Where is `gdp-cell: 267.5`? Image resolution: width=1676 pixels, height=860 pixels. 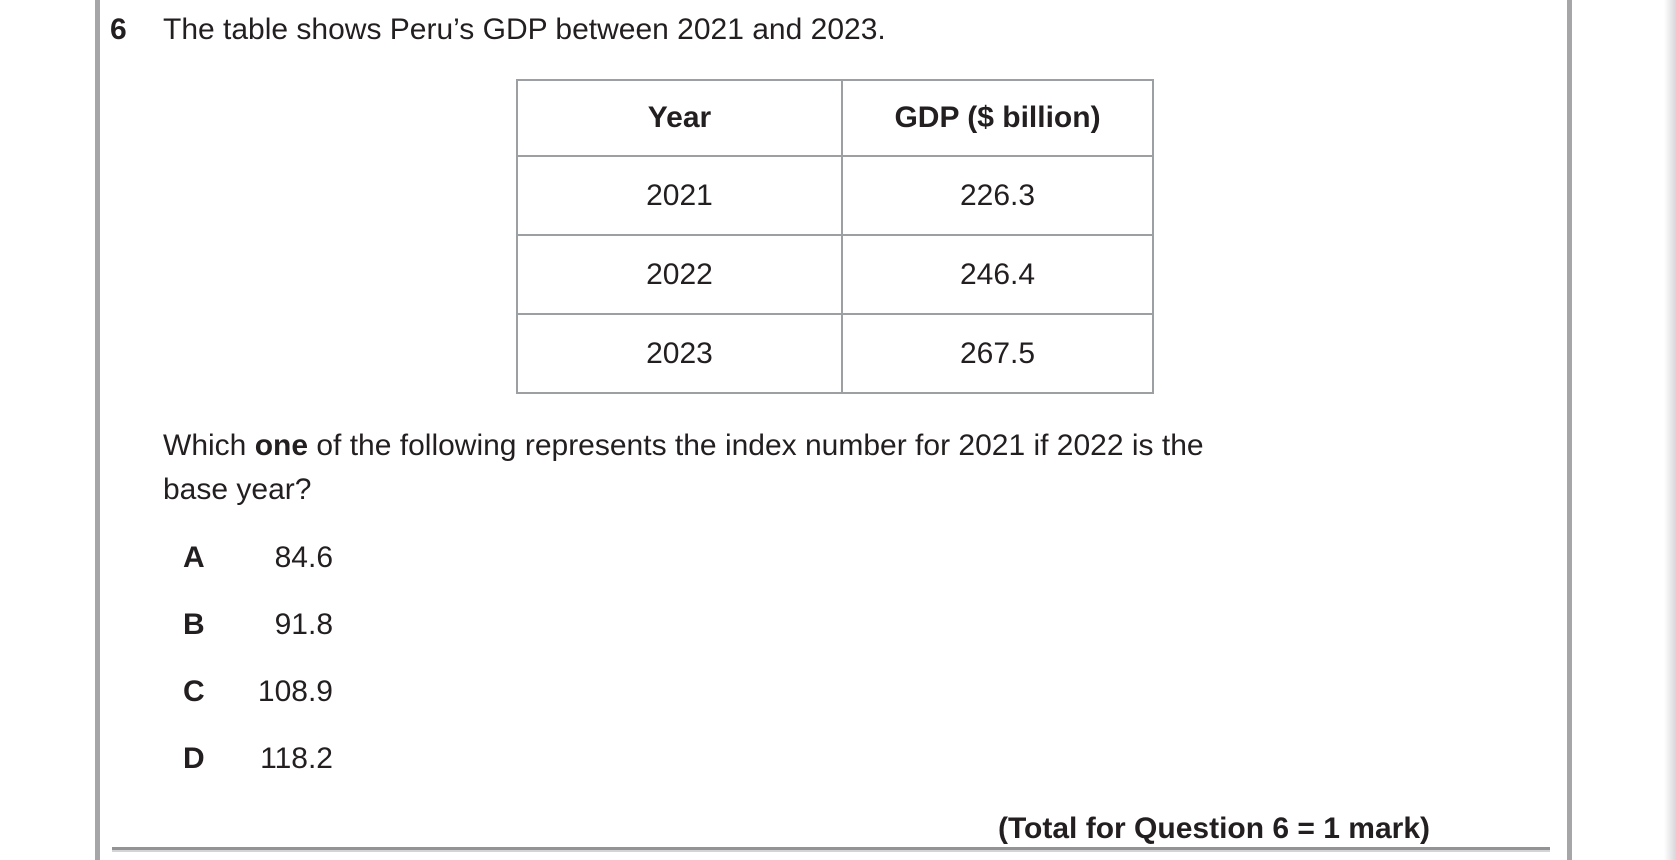 gdp-cell: 267.5 is located at coordinates (997, 353).